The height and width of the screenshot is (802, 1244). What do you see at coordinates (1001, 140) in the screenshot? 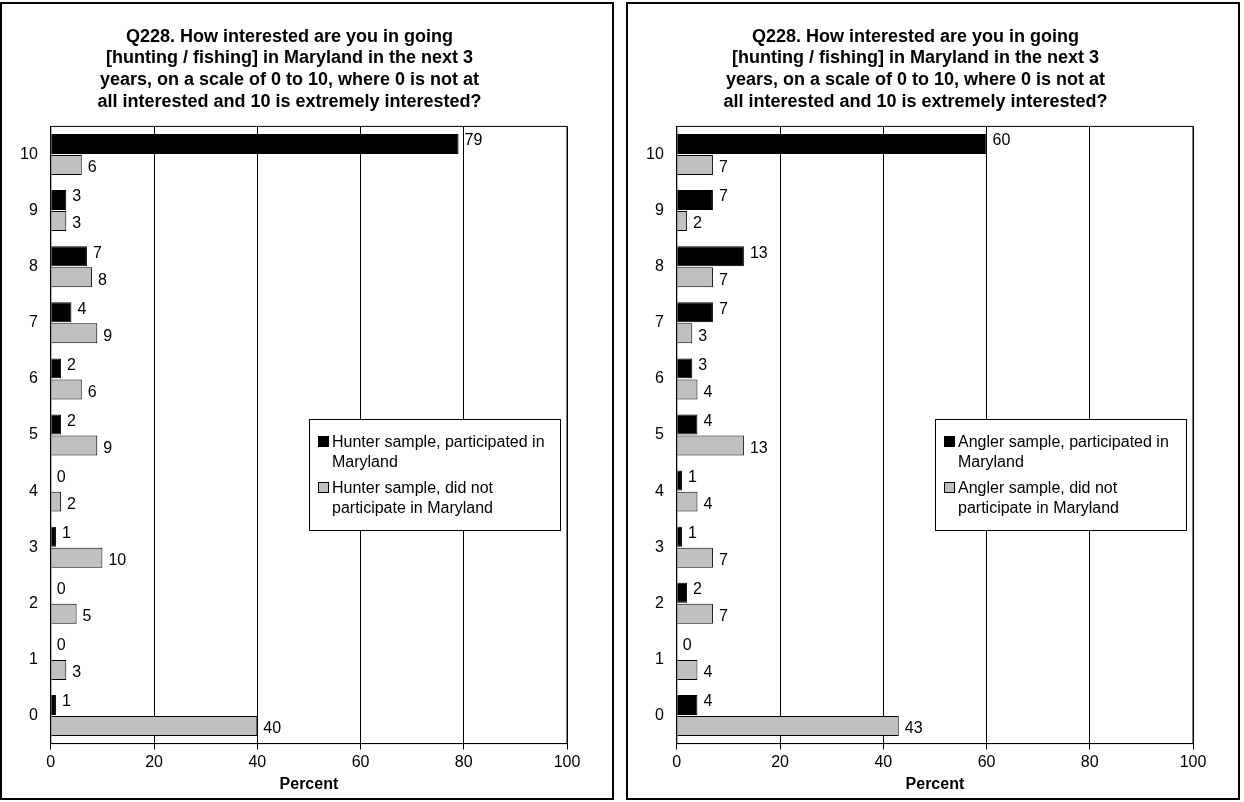
I see `data-label: 60` at bounding box center [1001, 140].